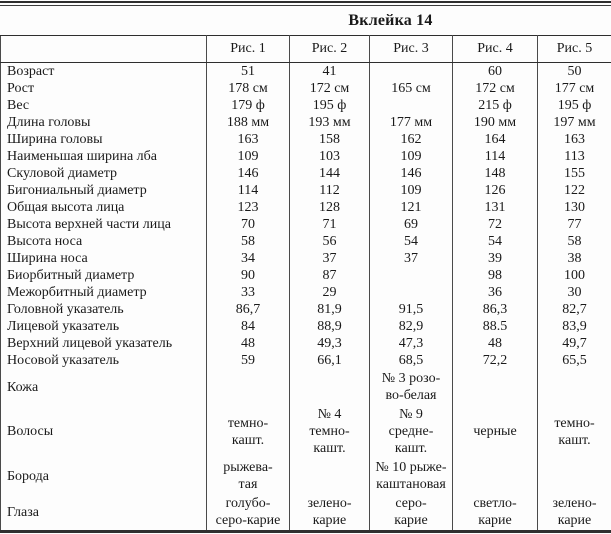 The image size is (611, 534). I want to click on row-label: Биорбитный диаметр, so click(103, 275).